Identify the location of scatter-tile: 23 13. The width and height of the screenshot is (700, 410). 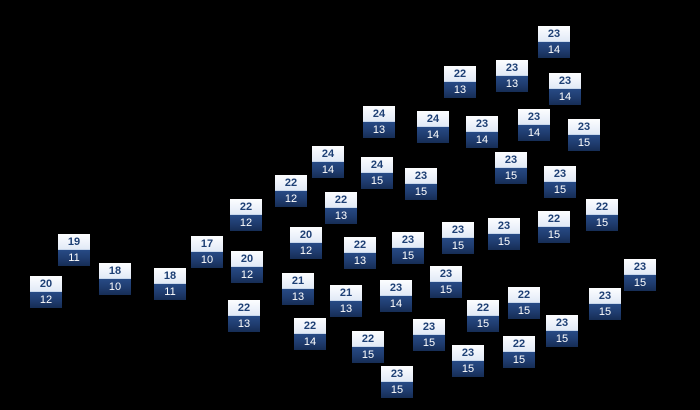
(512, 76).